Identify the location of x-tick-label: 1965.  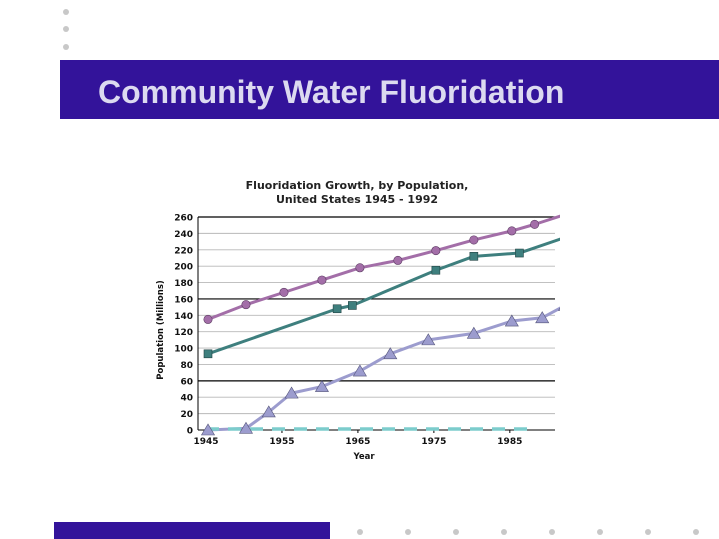
(357, 442).